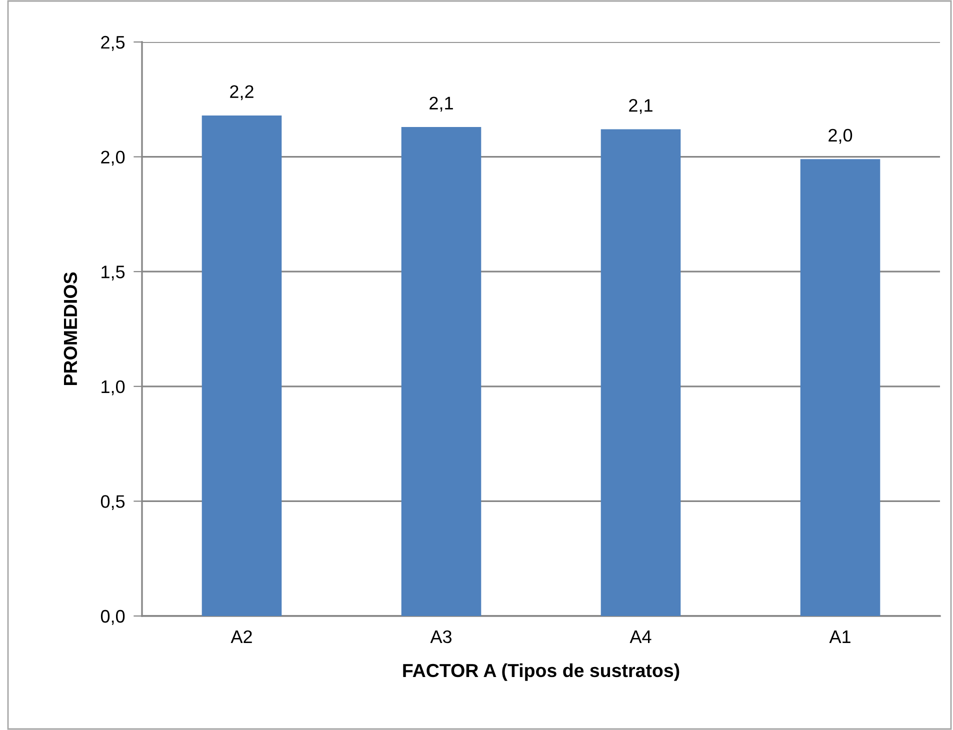  Describe the element at coordinates (839, 636) in the screenshot. I see `x-tick-label: A1` at that location.